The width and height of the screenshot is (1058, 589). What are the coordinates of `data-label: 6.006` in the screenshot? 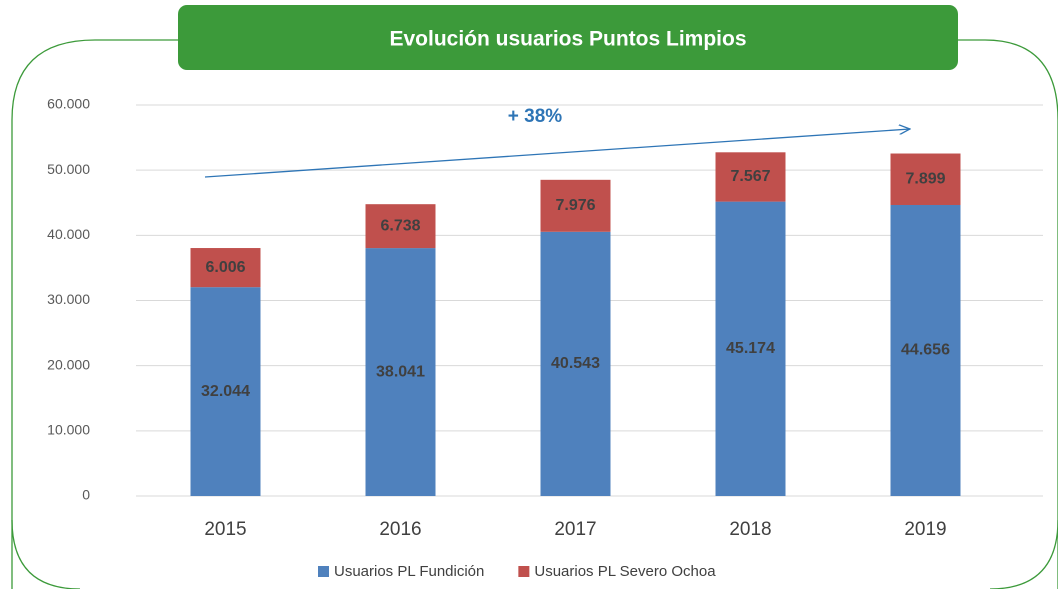 It's located at (225, 267).